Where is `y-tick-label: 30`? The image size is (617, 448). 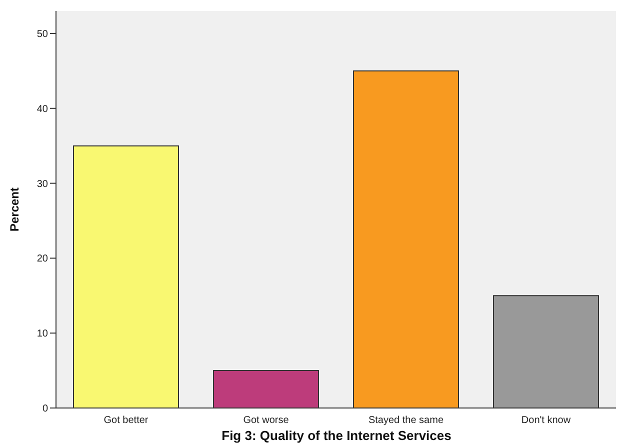 y-tick-label: 30 is located at coordinates (42, 184).